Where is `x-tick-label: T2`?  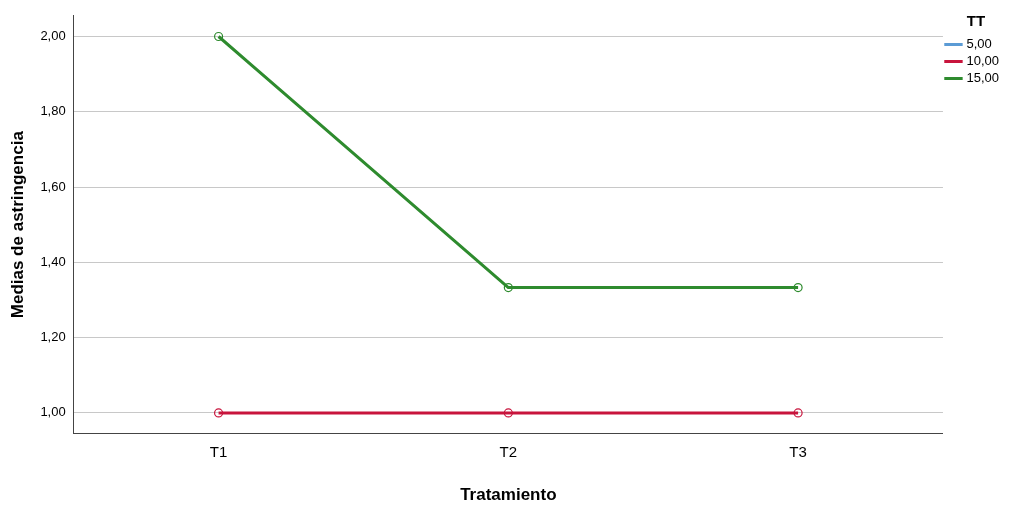
x-tick-label: T2 is located at coordinates (508, 451).